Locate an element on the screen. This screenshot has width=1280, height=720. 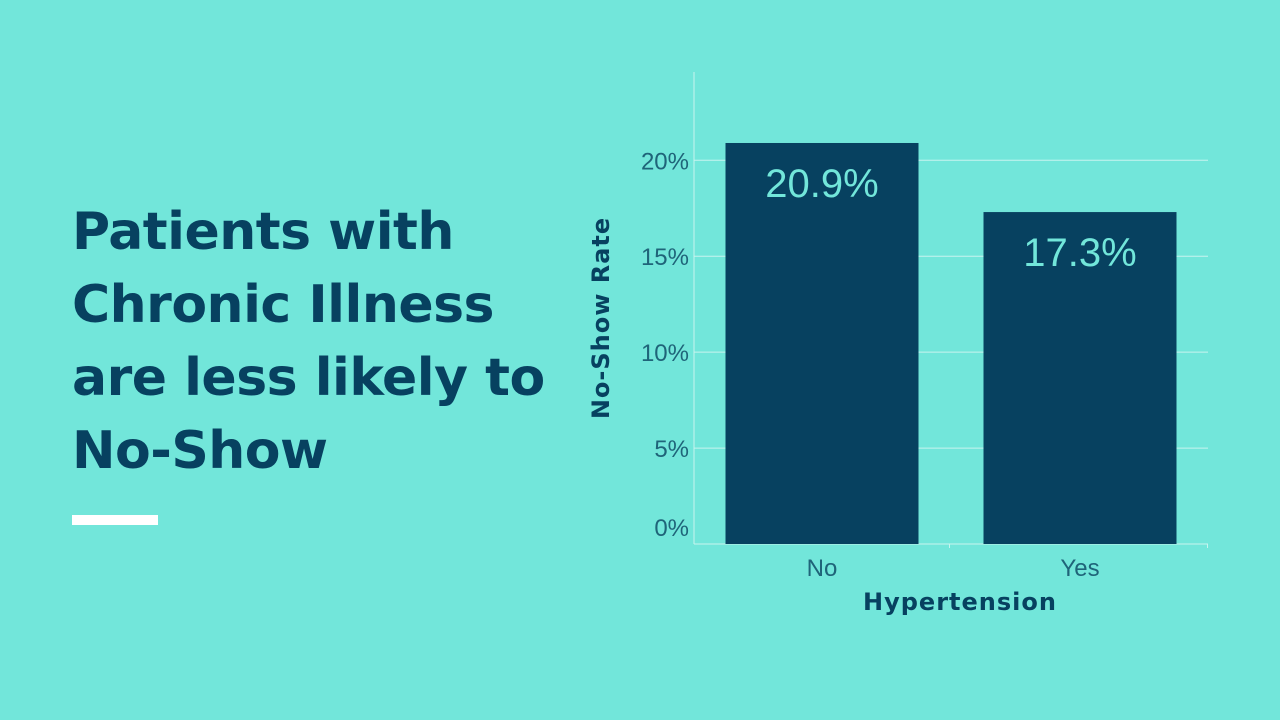
y-tick-label: 15% is located at coordinates (665, 257).